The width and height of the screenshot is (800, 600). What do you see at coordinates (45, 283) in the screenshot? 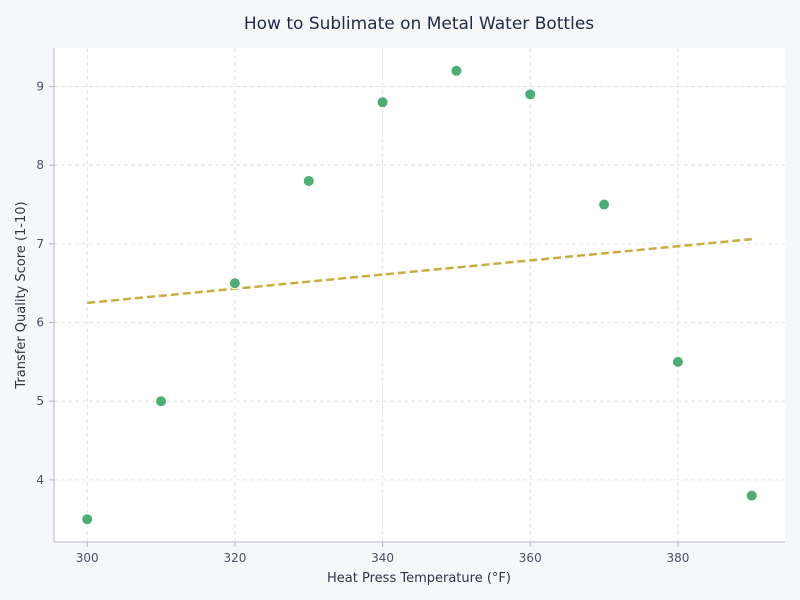
I see `y-tick-labels: 4 5 6 7 8 9` at bounding box center [45, 283].